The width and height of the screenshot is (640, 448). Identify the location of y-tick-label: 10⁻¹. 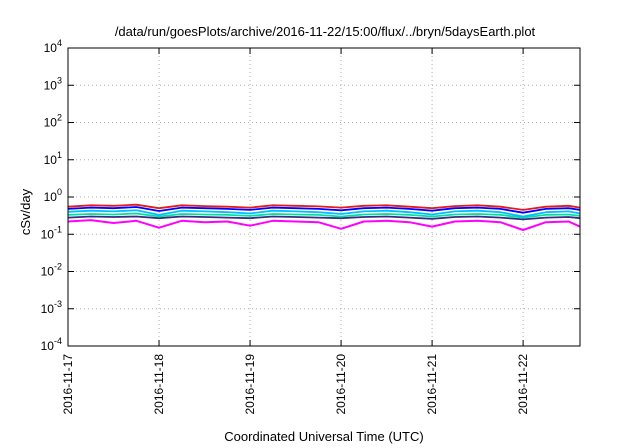
(51, 232).